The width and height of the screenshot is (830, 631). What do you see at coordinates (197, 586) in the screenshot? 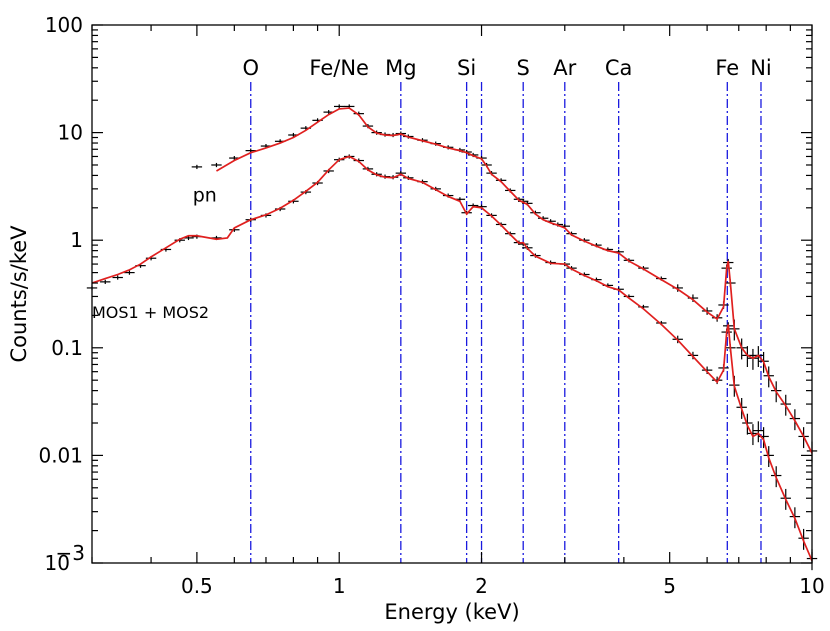
I see `x-tick-label: 0.5` at bounding box center [197, 586].